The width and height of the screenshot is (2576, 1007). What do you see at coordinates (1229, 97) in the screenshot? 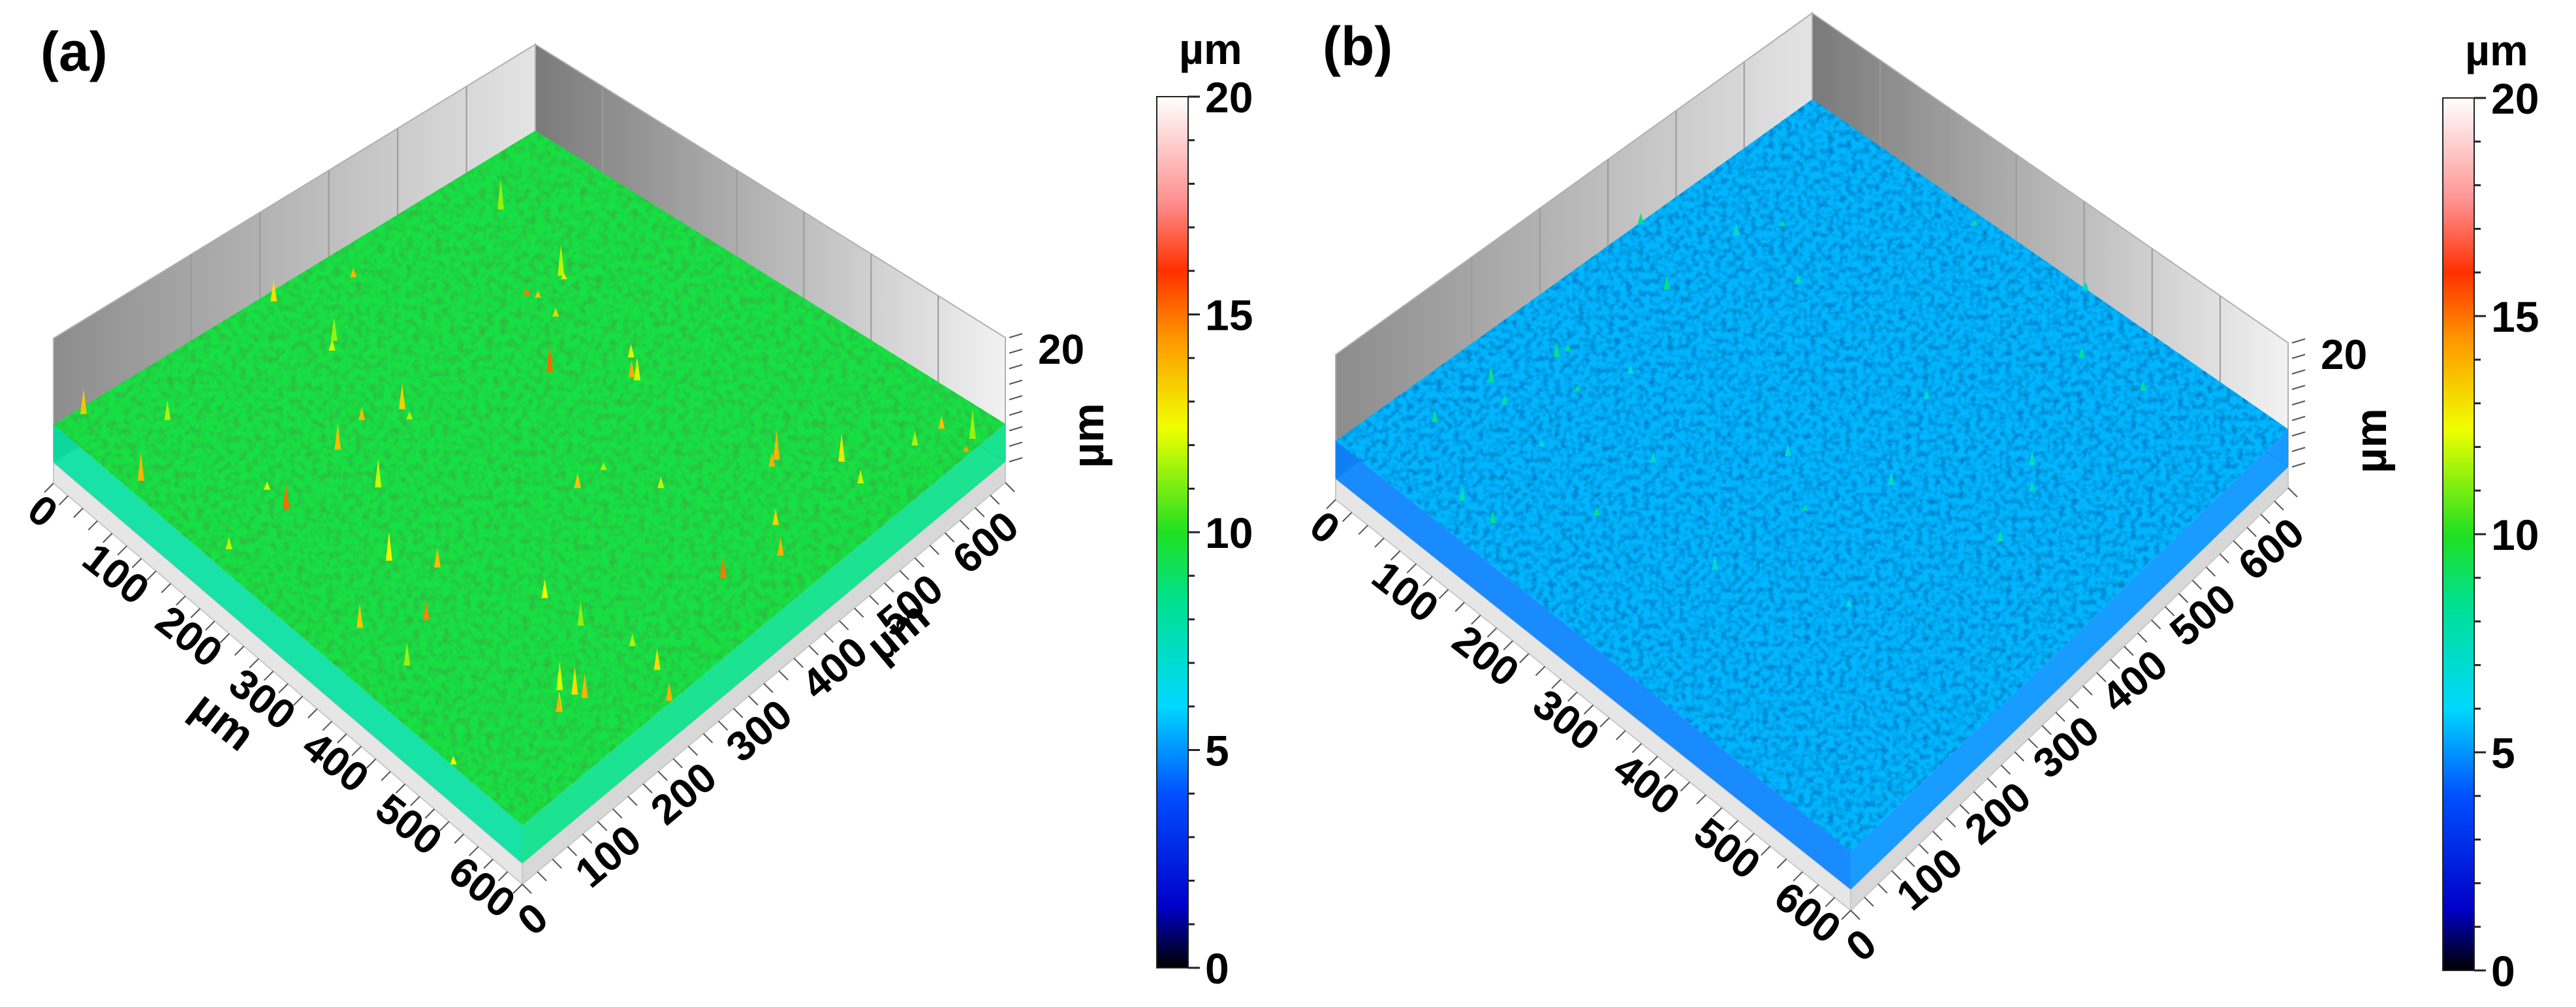
I see `colorbar-tick-label: 20` at bounding box center [1229, 97].